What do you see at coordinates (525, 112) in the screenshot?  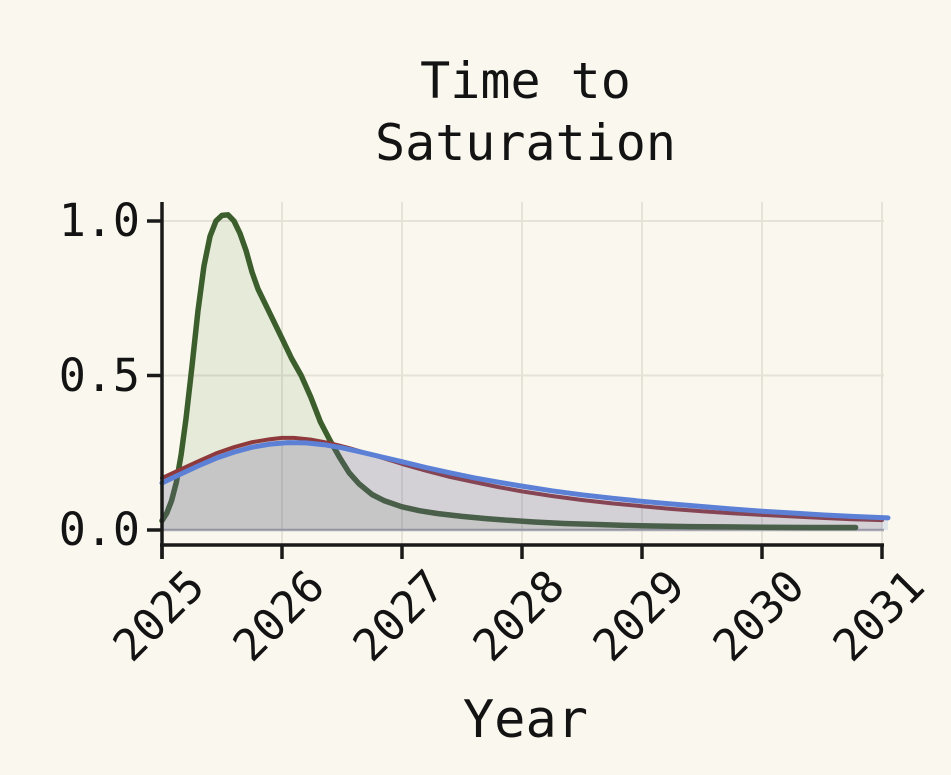 I see `chart-title: Time to Saturation` at bounding box center [525, 112].